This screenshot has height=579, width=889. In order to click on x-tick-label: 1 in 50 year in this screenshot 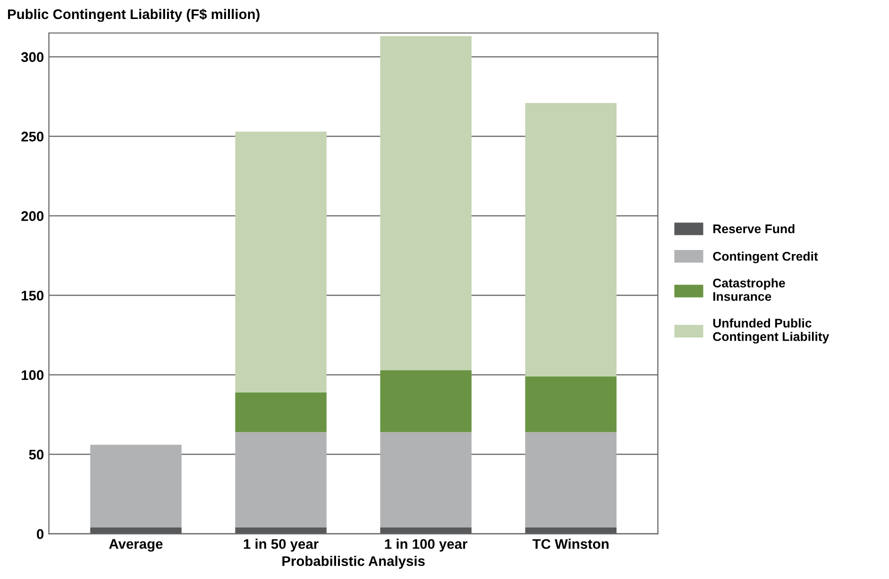, I will do `click(281, 545)`.